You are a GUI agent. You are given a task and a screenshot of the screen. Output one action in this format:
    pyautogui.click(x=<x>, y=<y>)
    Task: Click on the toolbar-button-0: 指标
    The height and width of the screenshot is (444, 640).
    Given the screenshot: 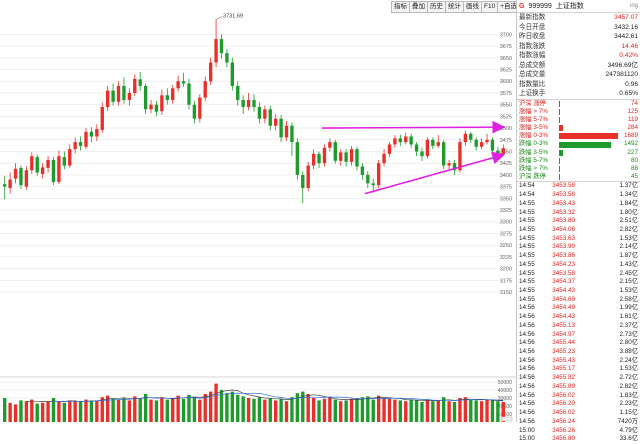 What is the action you would take?
    pyautogui.click(x=400, y=7)
    